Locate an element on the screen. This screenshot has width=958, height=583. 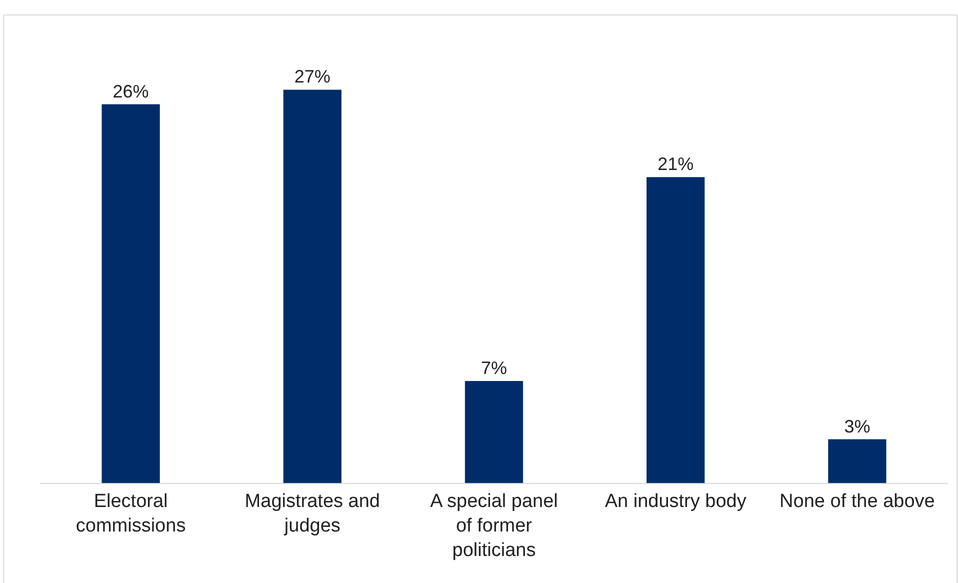
x-tick-label: A special panel of former politicians is located at coordinates (494, 526).